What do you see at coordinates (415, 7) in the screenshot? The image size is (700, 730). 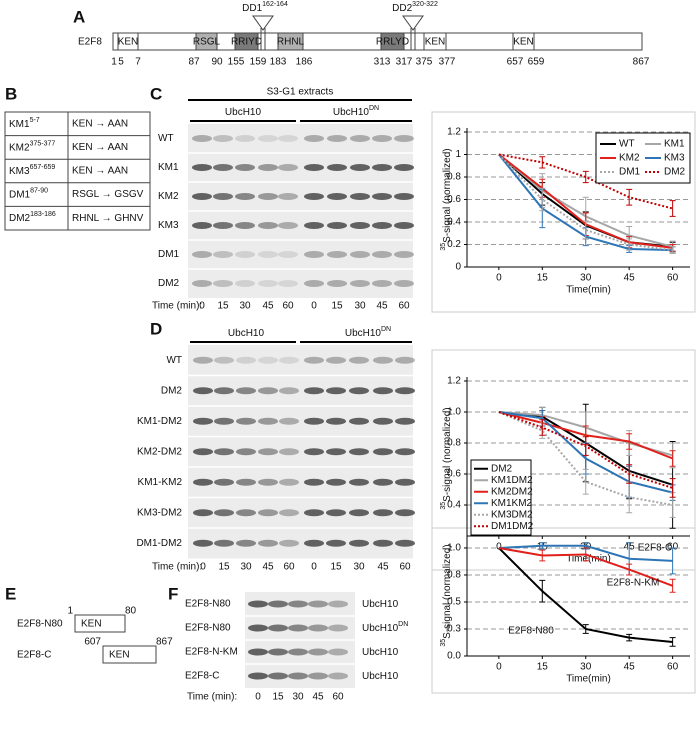 I see `dd-label: DD2320-322` at bounding box center [415, 7].